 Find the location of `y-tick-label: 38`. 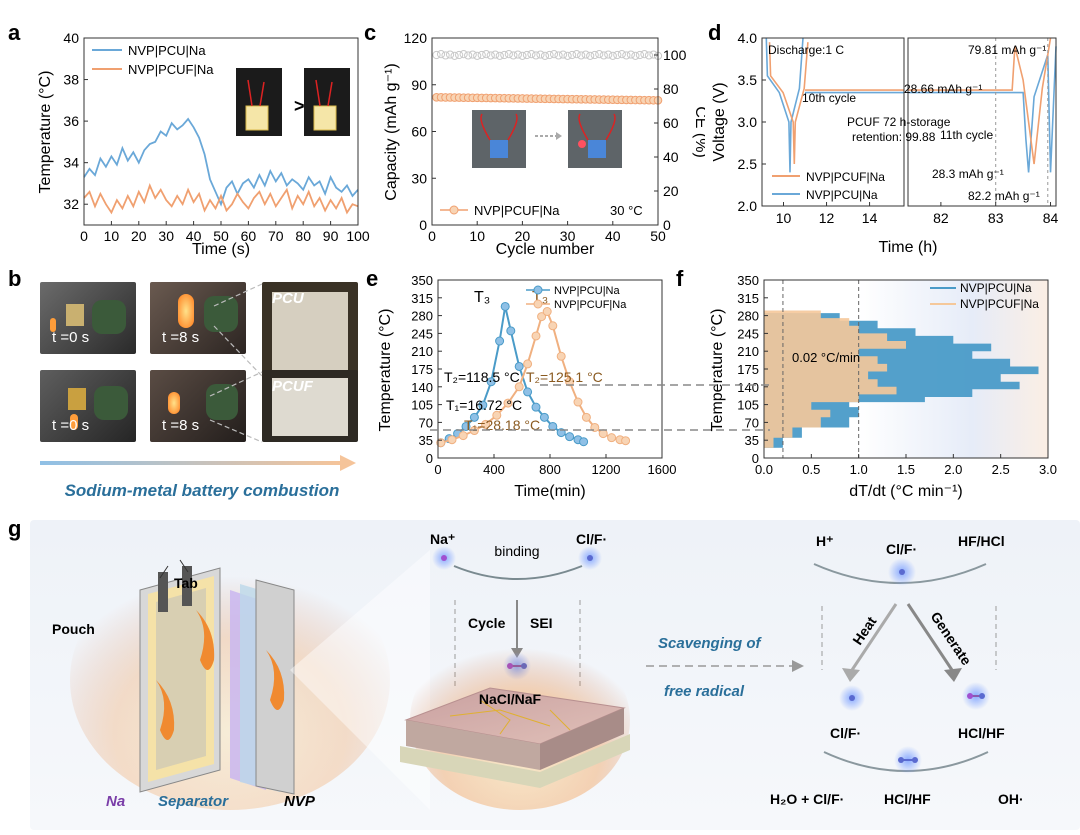

y-tick-label: 38 is located at coordinates (71, 80).